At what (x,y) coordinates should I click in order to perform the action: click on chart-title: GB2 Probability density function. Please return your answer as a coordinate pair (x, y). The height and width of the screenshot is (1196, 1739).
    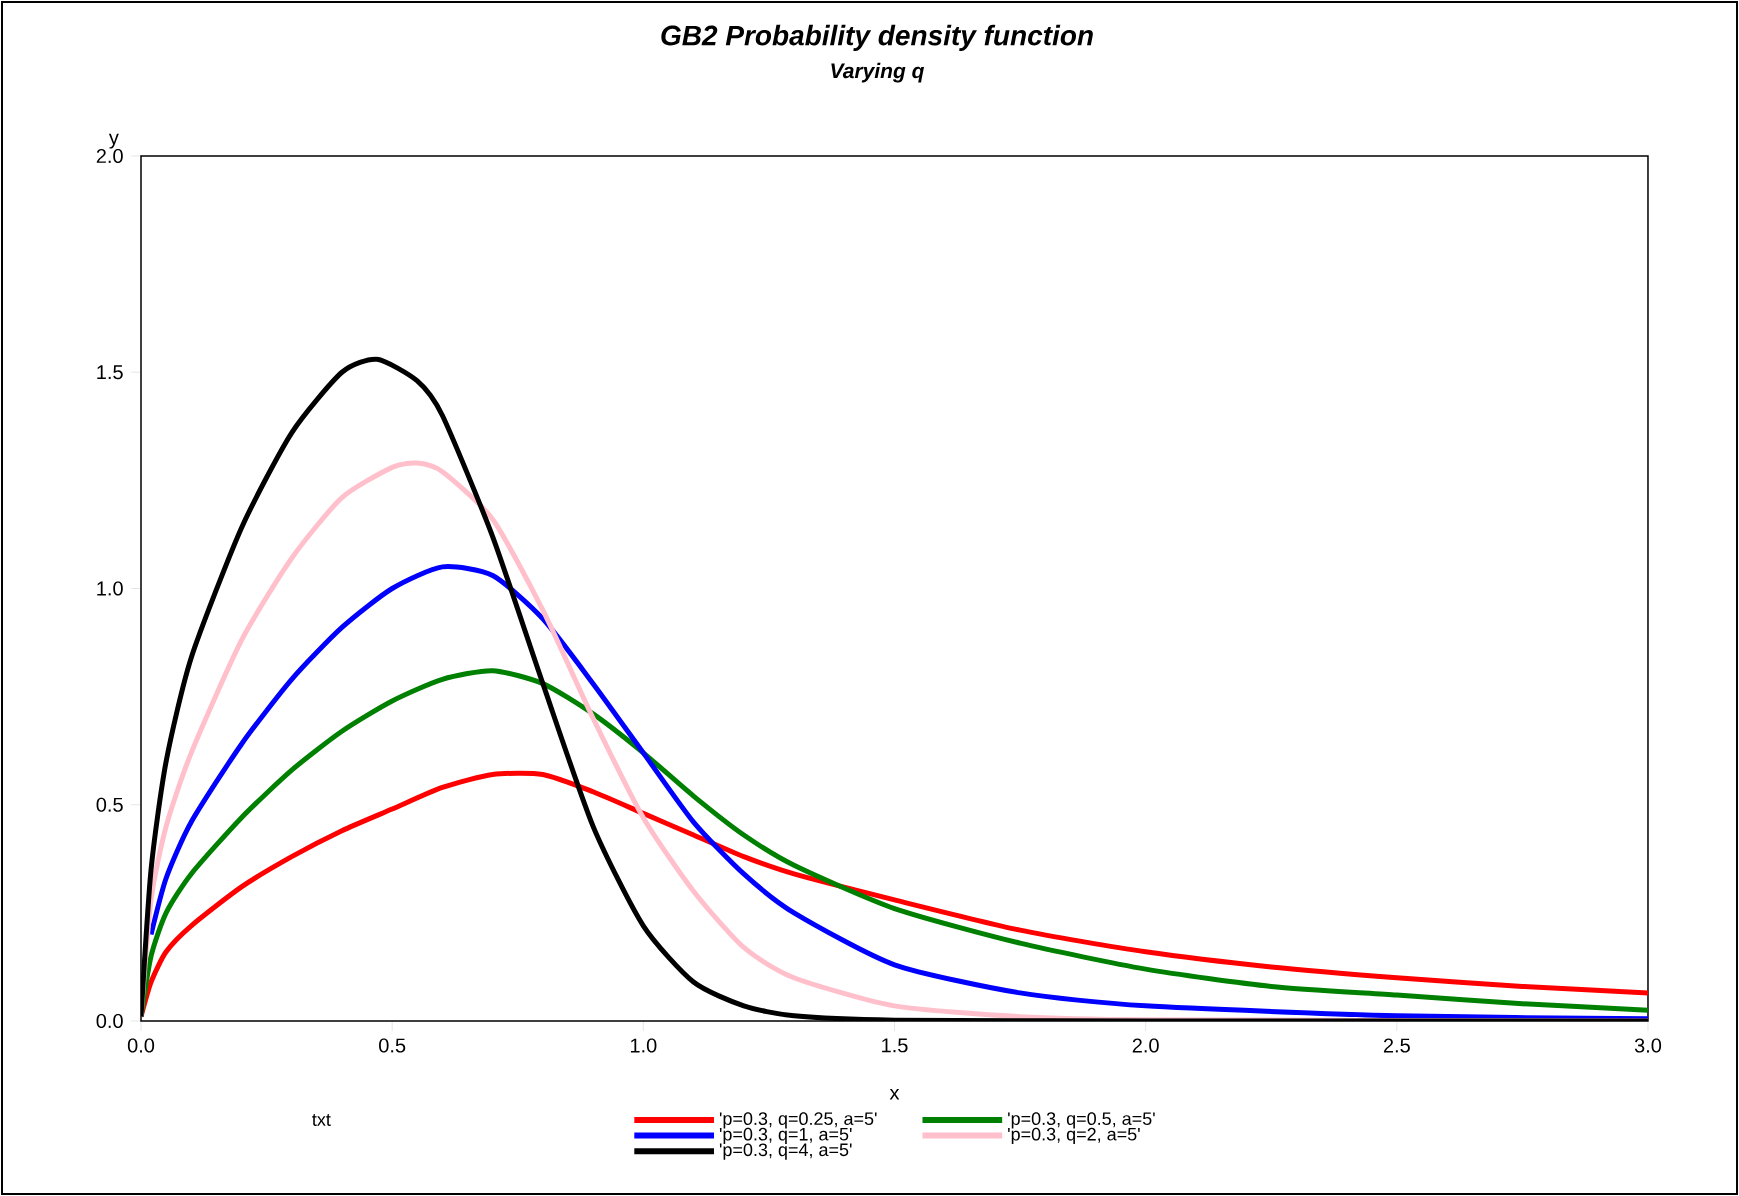
    Looking at the image, I should click on (877, 37).